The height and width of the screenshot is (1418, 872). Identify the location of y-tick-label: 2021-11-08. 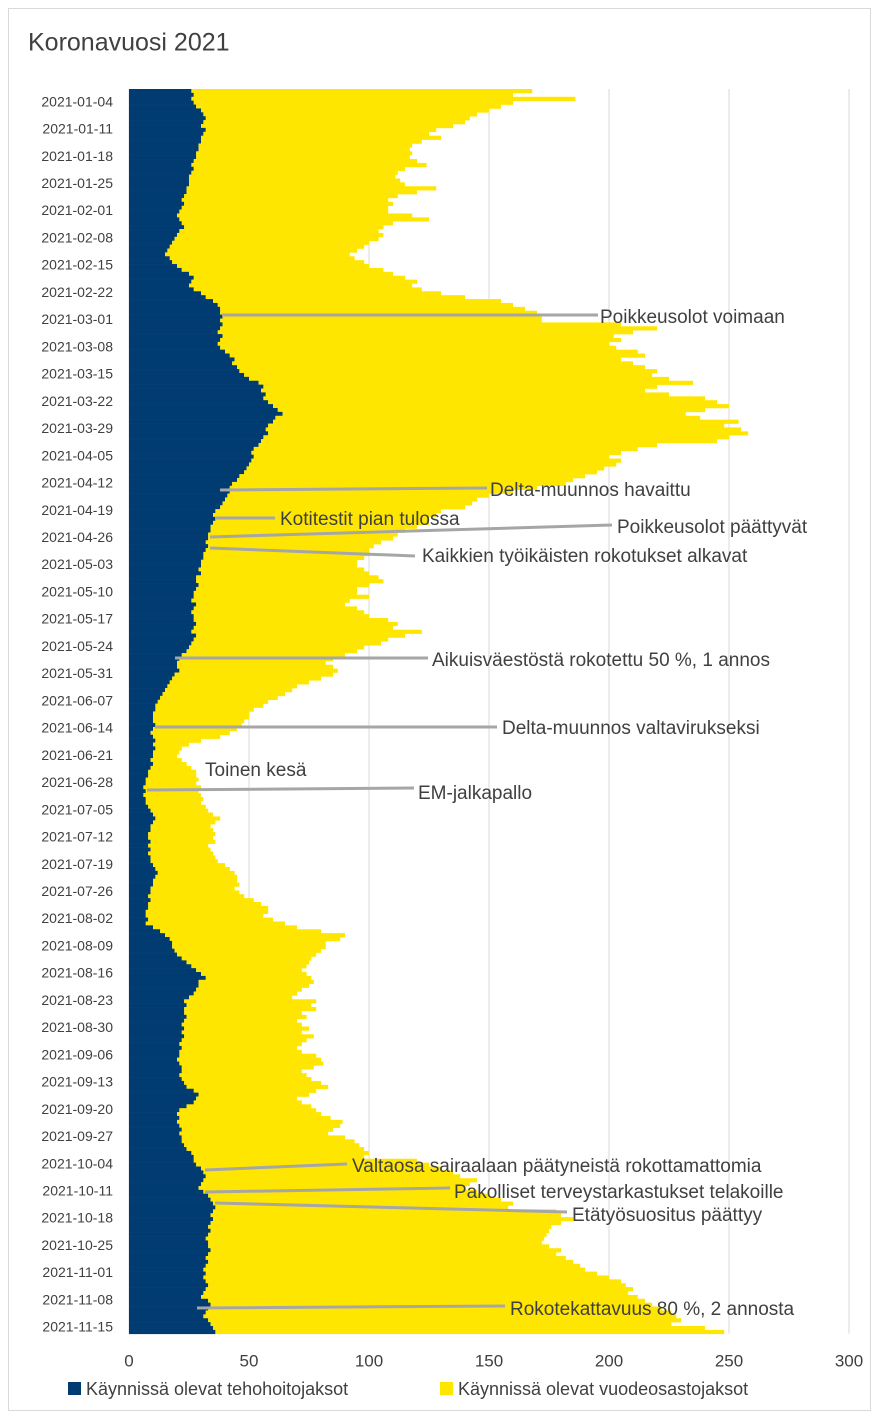
(77, 1299).